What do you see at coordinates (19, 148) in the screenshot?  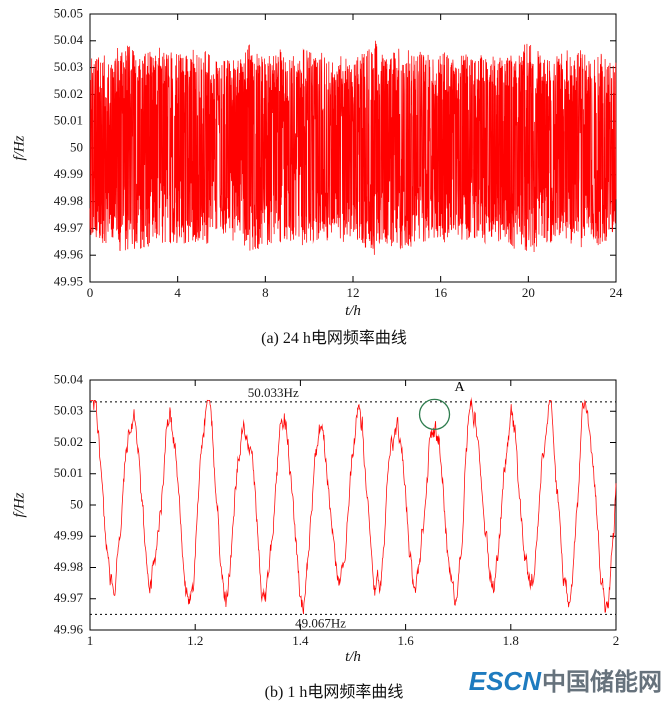 I see `chart-a-ylabel: f/Hz` at bounding box center [19, 148].